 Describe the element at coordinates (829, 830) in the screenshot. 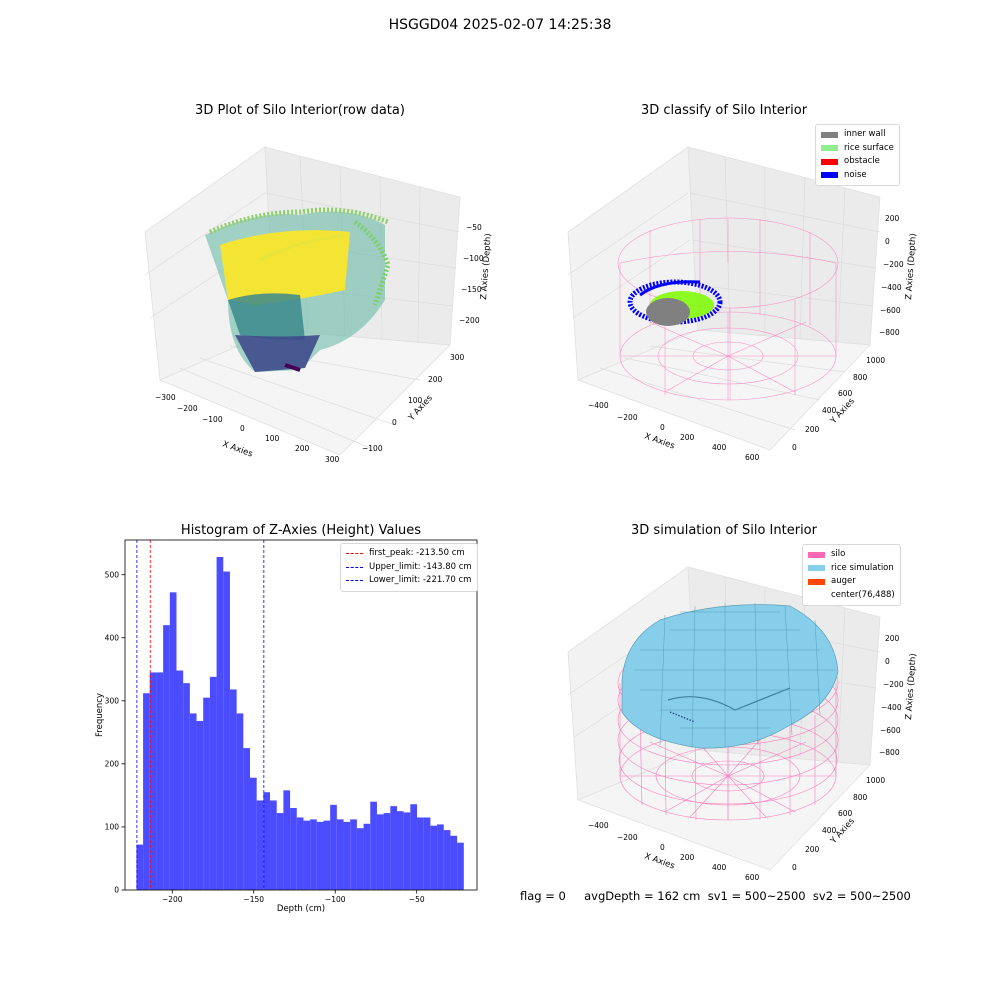

I see `simulation-y-tick-label: 400` at that location.